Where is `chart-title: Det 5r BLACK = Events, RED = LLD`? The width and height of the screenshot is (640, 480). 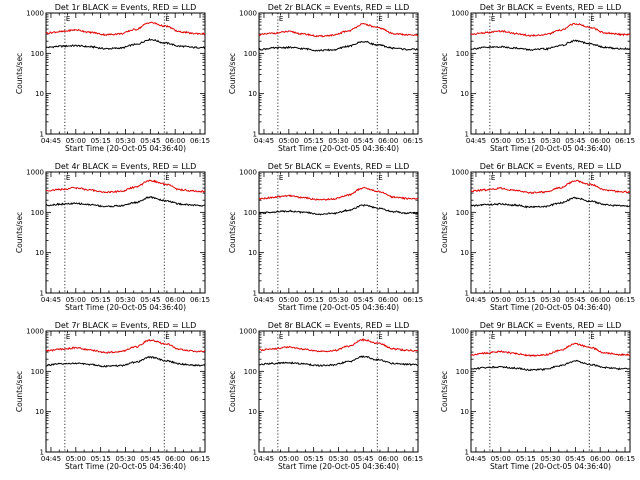 chart-title: Det 5r BLACK = Events, RED = LLD is located at coordinates (339, 166).